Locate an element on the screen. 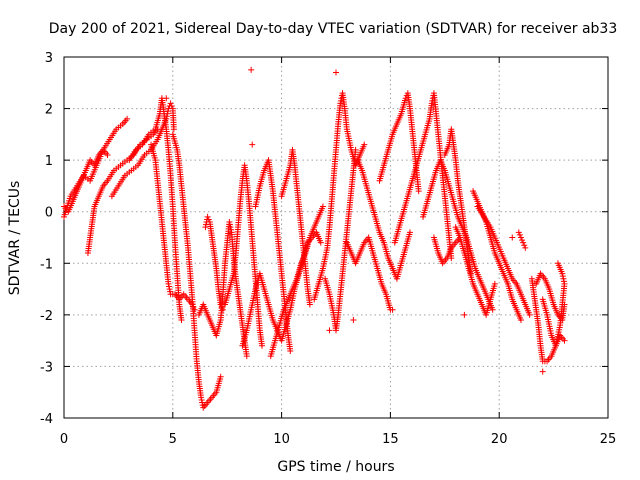  x-tick-label: 0 is located at coordinates (64, 439).